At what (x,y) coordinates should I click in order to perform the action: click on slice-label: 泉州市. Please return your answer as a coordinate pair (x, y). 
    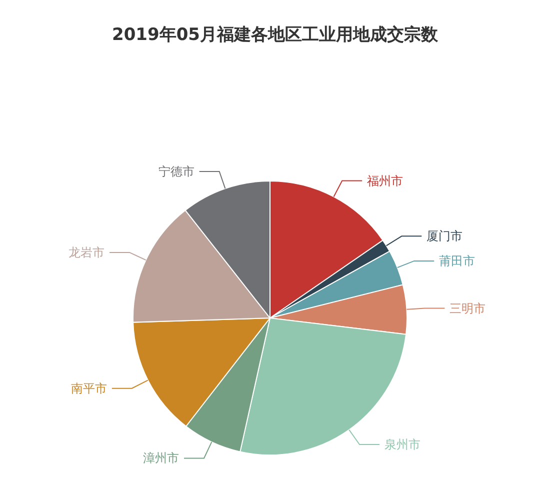
    Looking at the image, I should click on (402, 445).